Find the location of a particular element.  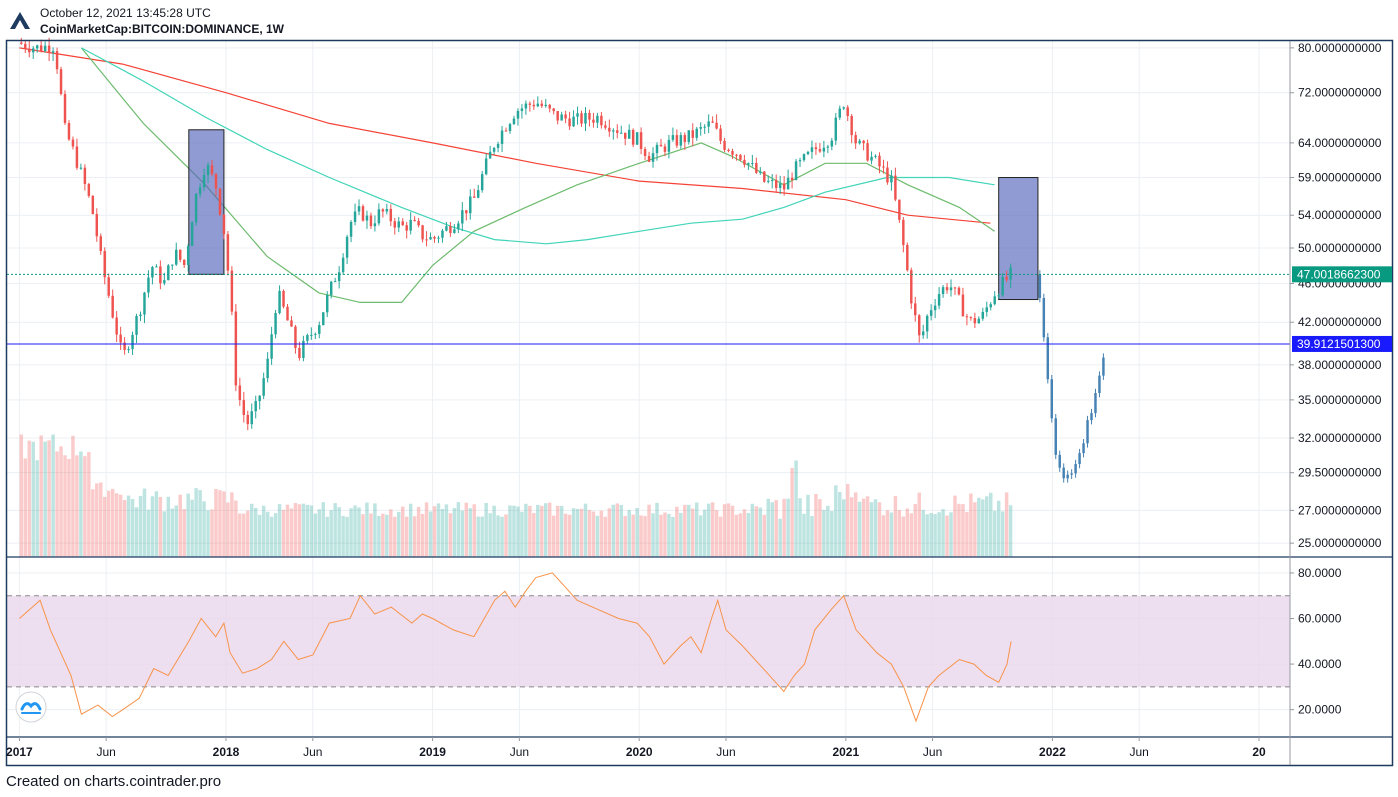

highlight-boxes is located at coordinates (613, 215).